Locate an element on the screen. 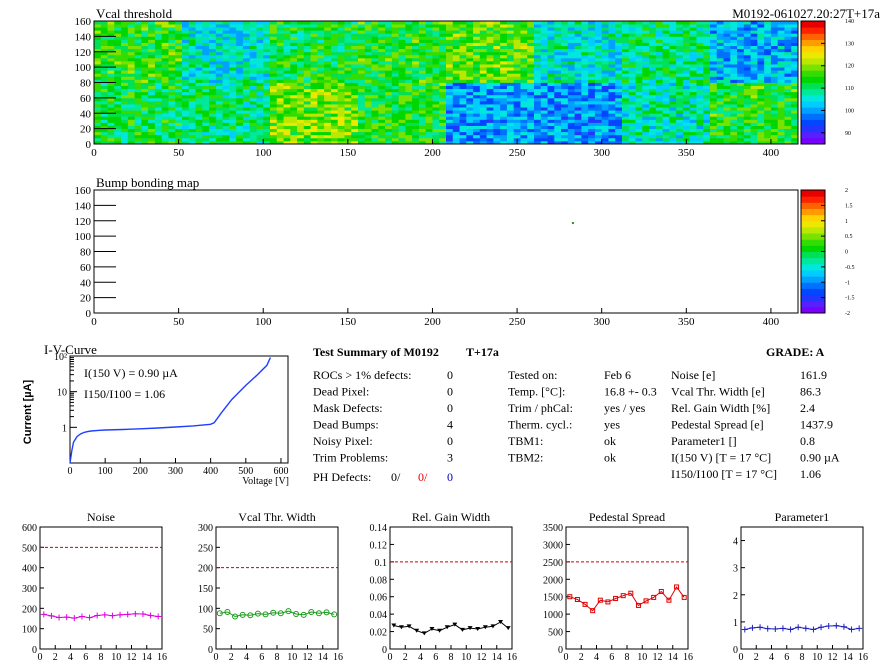  pedestal-y-tick-label: 0 is located at coordinates (560, 650).